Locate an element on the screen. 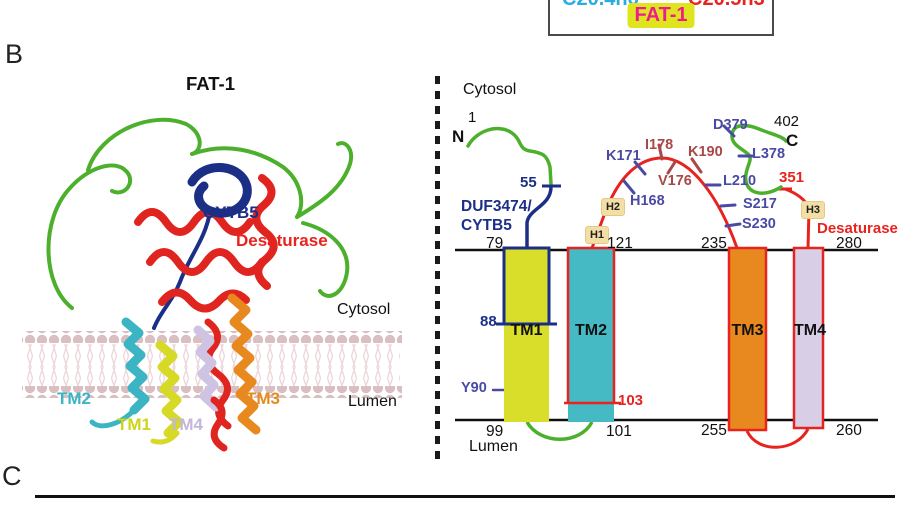 The height and width of the screenshot is (506, 900). residue-88-label: 88 is located at coordinates (488, 321).